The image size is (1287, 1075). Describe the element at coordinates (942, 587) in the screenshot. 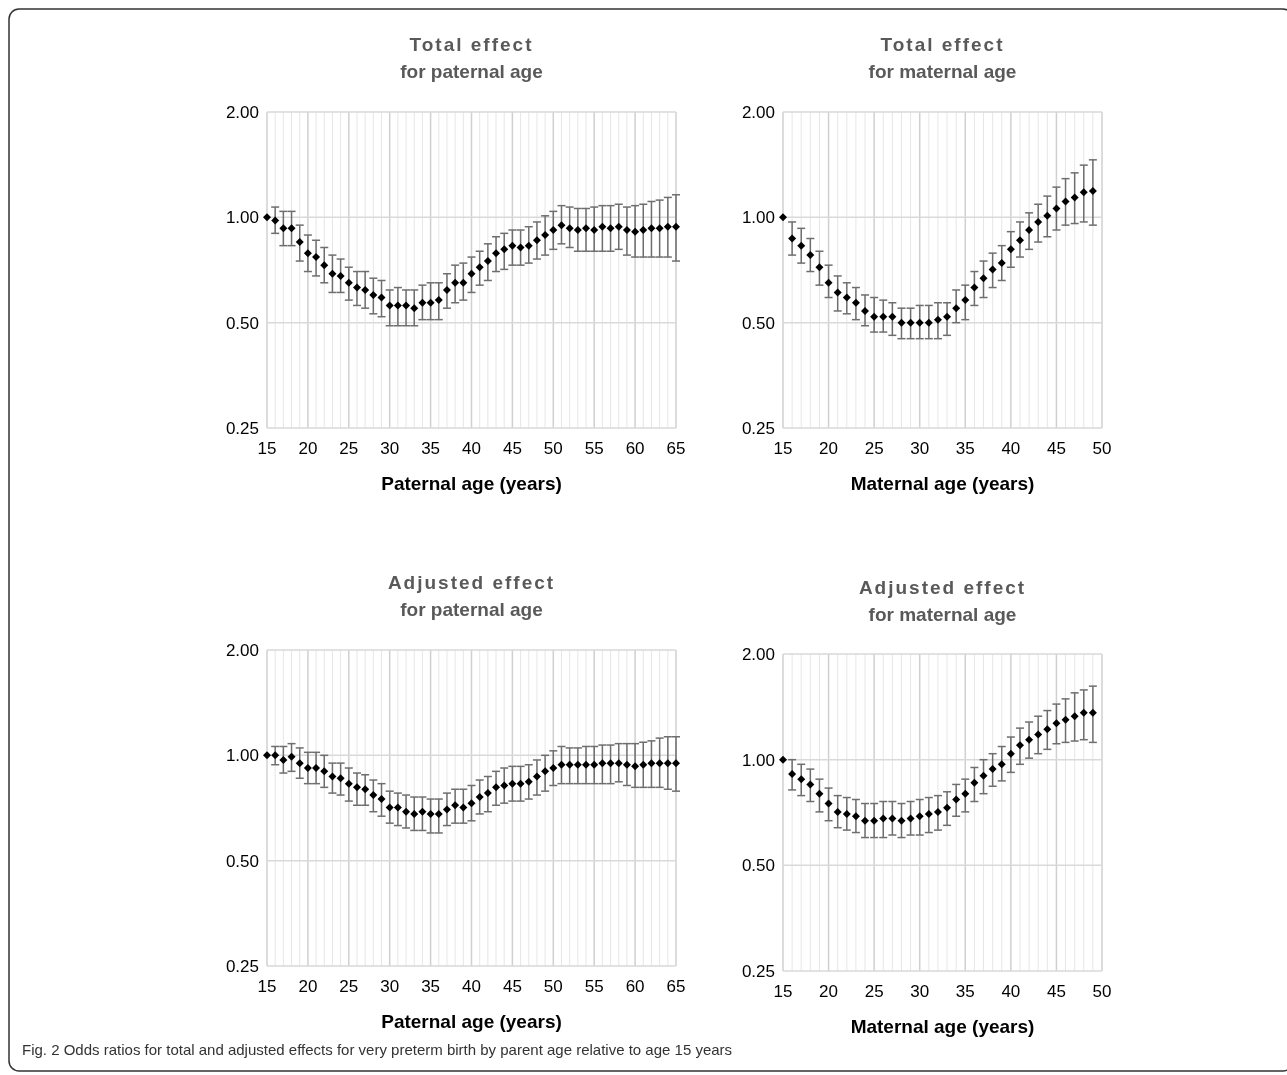

I see `chart-title: Adjusted effect` at that location.